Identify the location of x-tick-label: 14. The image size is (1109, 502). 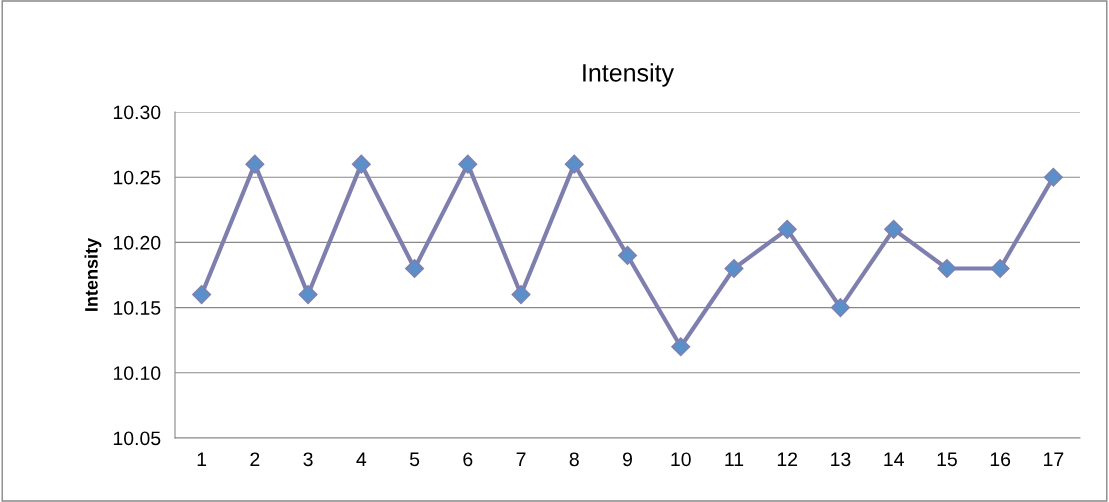
(894, 459).